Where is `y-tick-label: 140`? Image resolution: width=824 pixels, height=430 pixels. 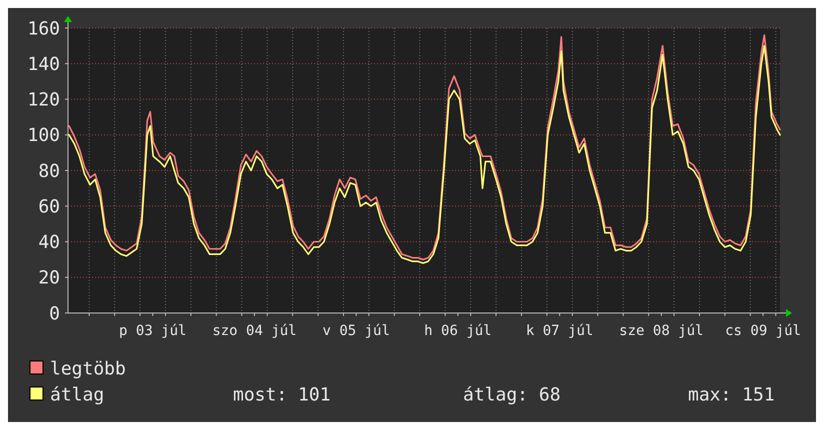 y-tick-label: 140 is located at coordinates (43, 64).